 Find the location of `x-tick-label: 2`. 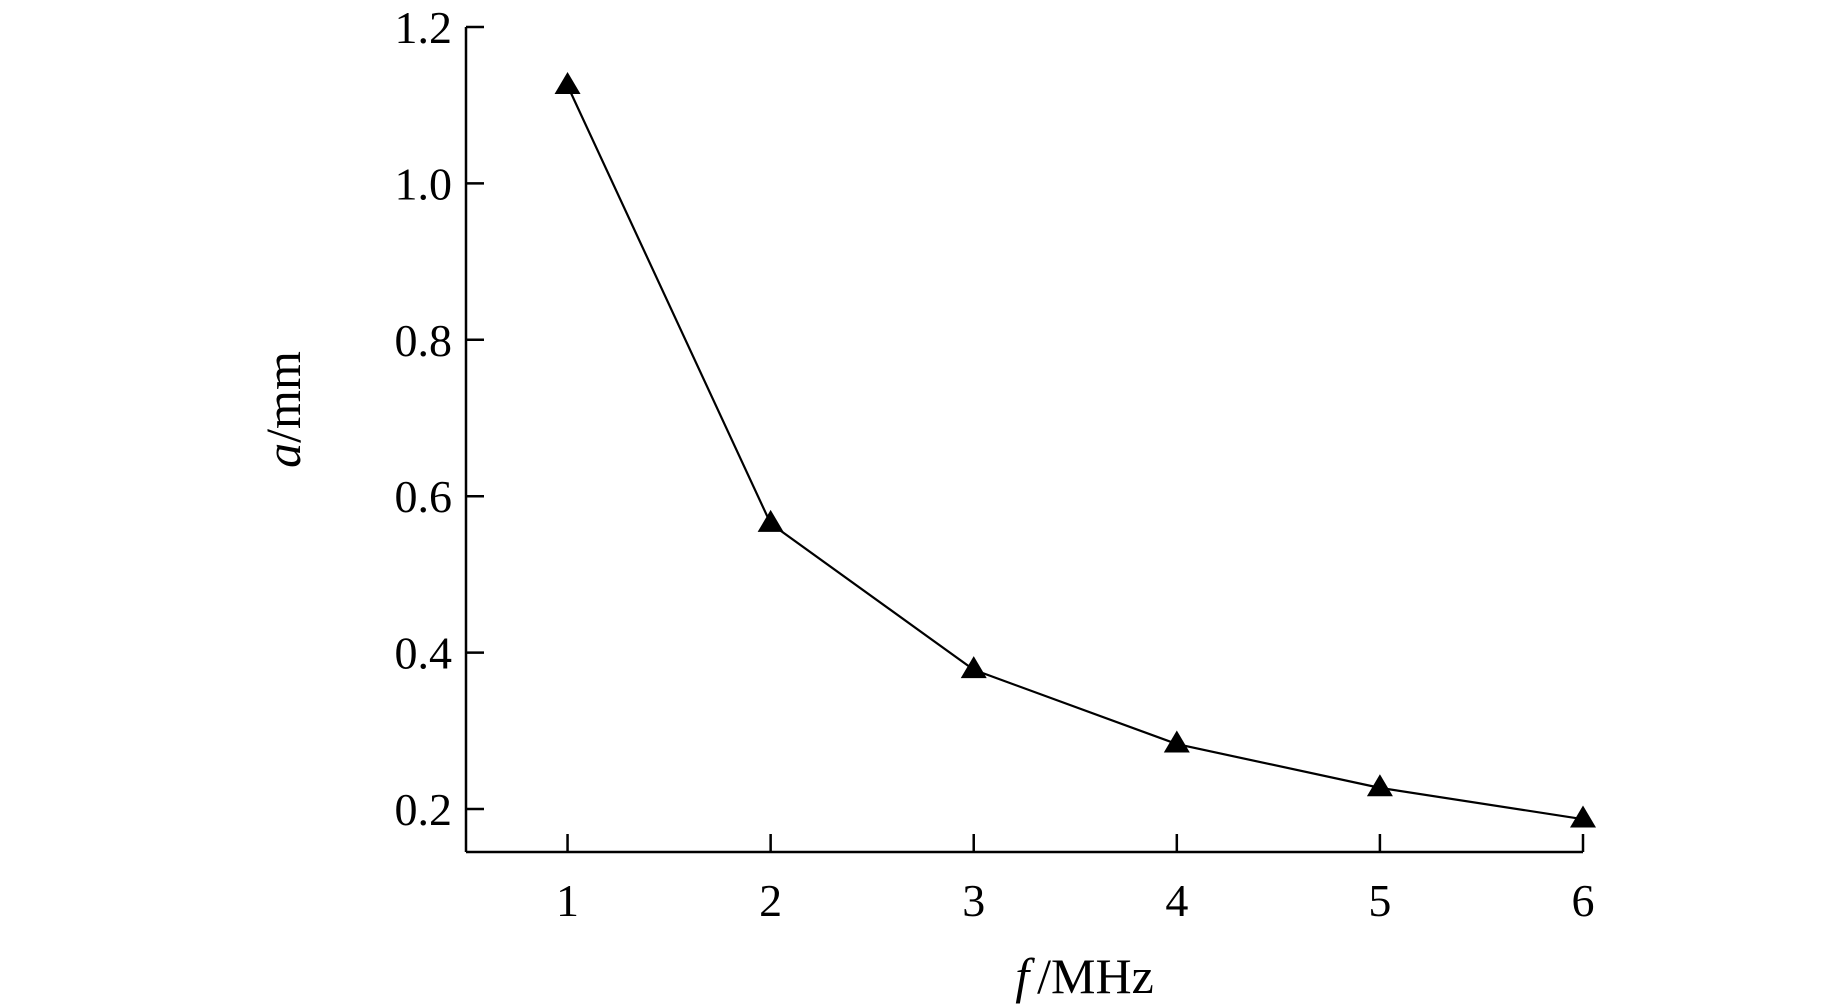

x-tick-label: 2 is located at coordinates (770, 900).